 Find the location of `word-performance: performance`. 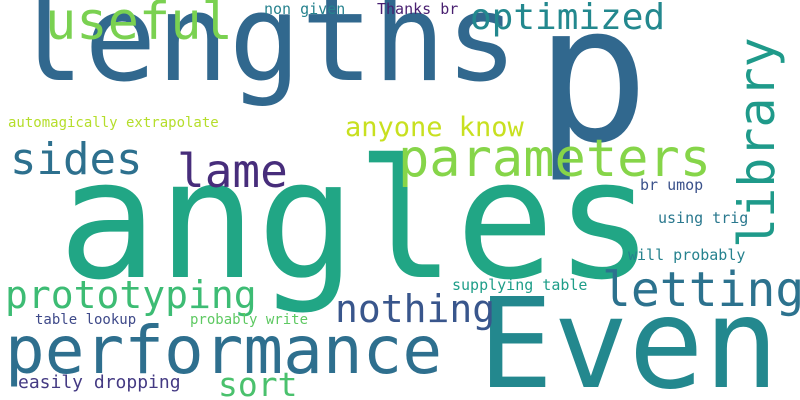

word-performance: performance is located at coordinates (224, 350).